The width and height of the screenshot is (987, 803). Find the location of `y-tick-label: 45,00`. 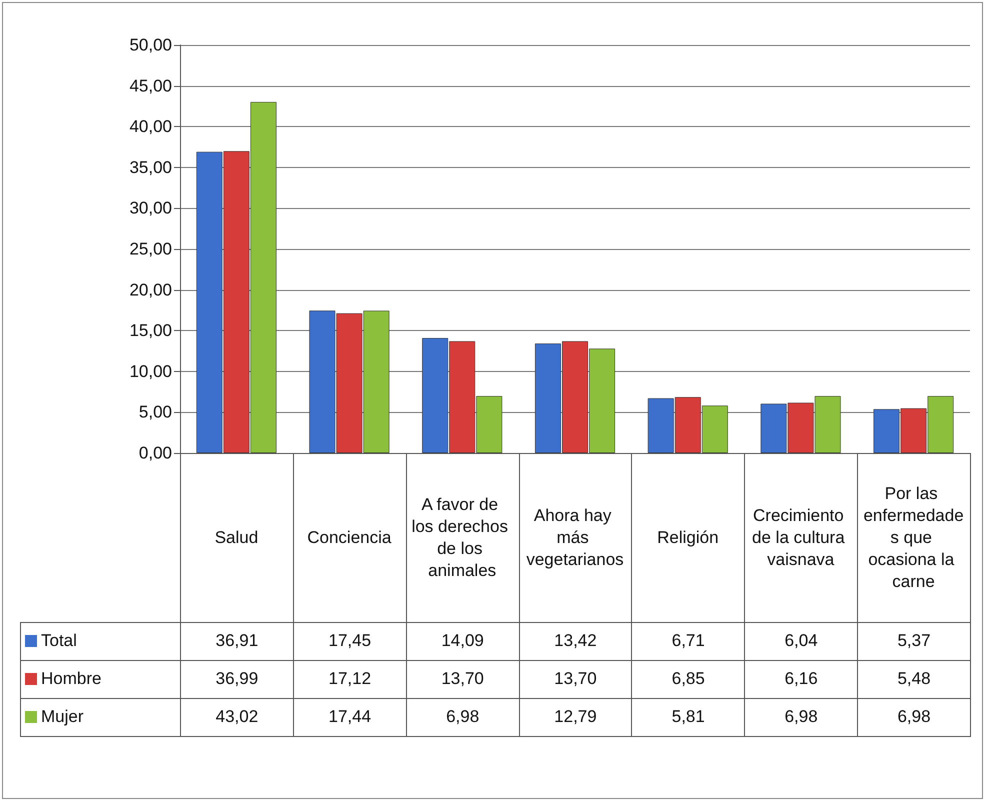

y-tick-label: 45,00 is located at coordinates (150, 86).